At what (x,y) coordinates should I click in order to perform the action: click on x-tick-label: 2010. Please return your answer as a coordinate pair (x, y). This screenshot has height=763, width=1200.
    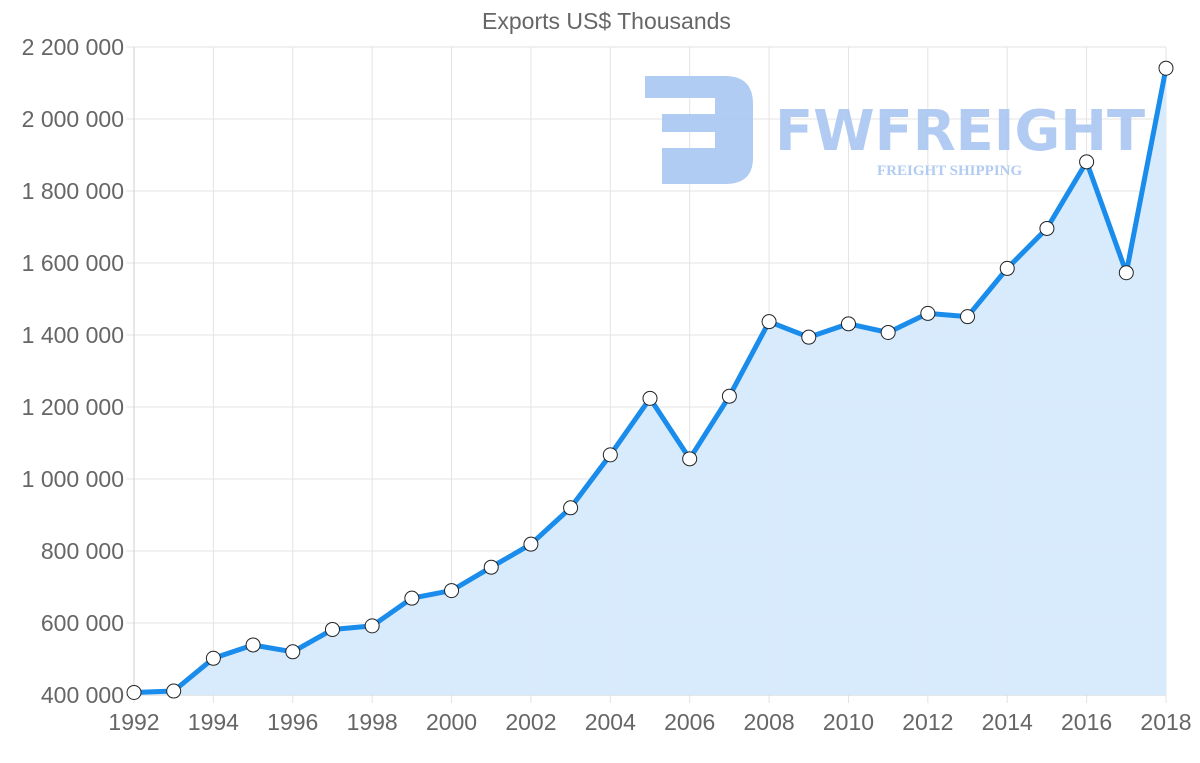
    Looking at the image, I should click on (848, 722).